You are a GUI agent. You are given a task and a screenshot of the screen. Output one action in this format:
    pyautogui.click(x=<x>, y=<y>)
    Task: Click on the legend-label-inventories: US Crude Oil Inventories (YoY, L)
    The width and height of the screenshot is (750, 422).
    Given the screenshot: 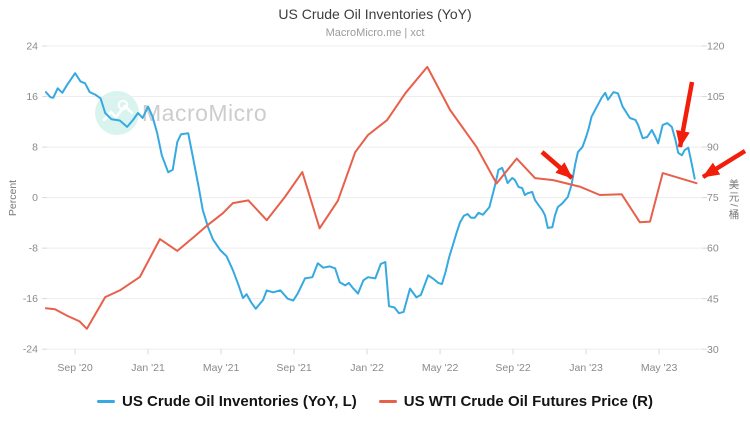 What is the action you would take?
    pyautogui.click(x=239, y=401)
    